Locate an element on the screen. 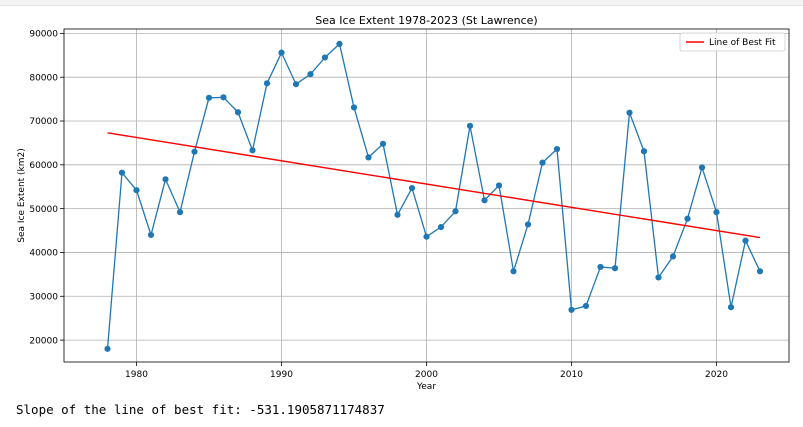  y-tick-label: 60000 is located at coordinates (43, 166).